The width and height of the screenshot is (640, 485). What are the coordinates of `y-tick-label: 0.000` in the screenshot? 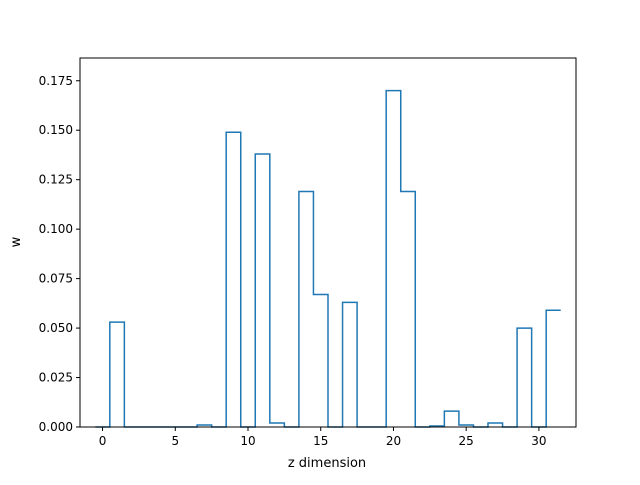 It's located at (56, 427).